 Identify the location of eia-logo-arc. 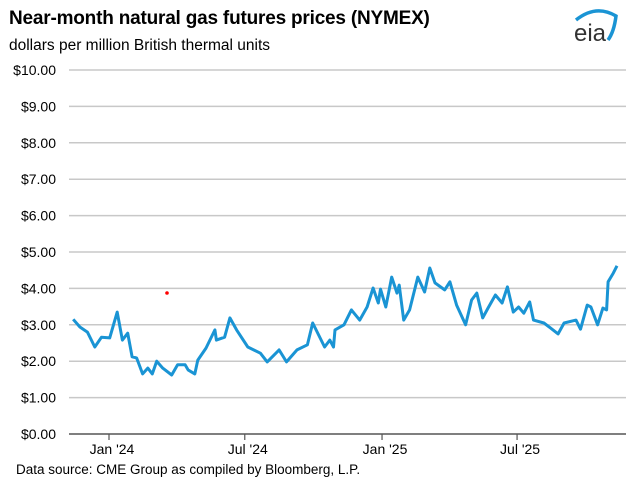
(596, 25).